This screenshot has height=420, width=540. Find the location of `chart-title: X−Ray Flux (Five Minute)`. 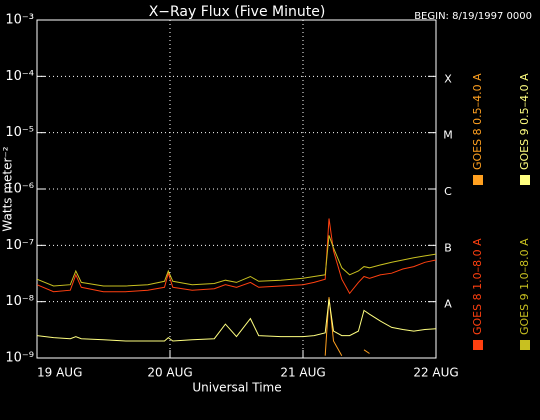

chart-title: X−Ray Flux (Five Minute) is located at coordinates (237, 12).